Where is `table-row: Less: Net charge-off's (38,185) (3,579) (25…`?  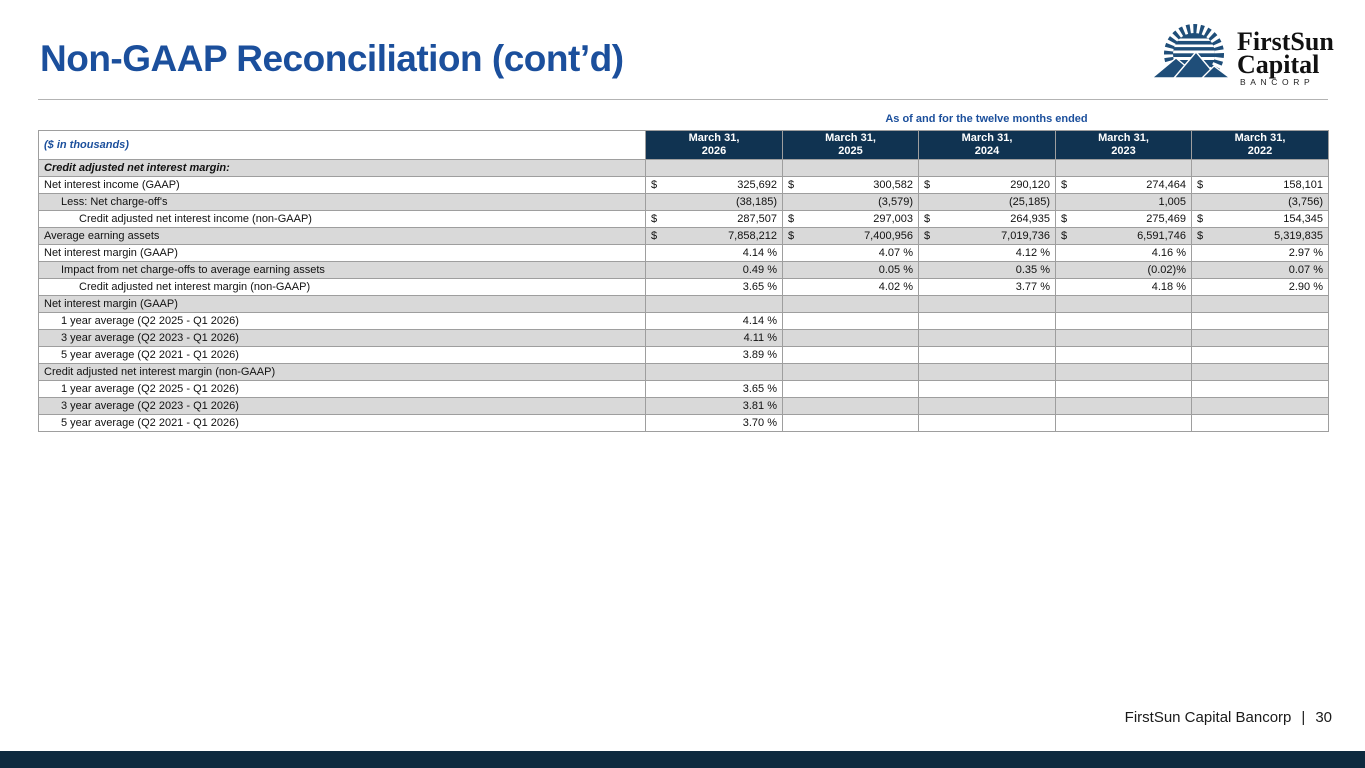
table-row: Less: Net charge-off's (38,185) (3,579) (25… is located at coordinates (683, 202).